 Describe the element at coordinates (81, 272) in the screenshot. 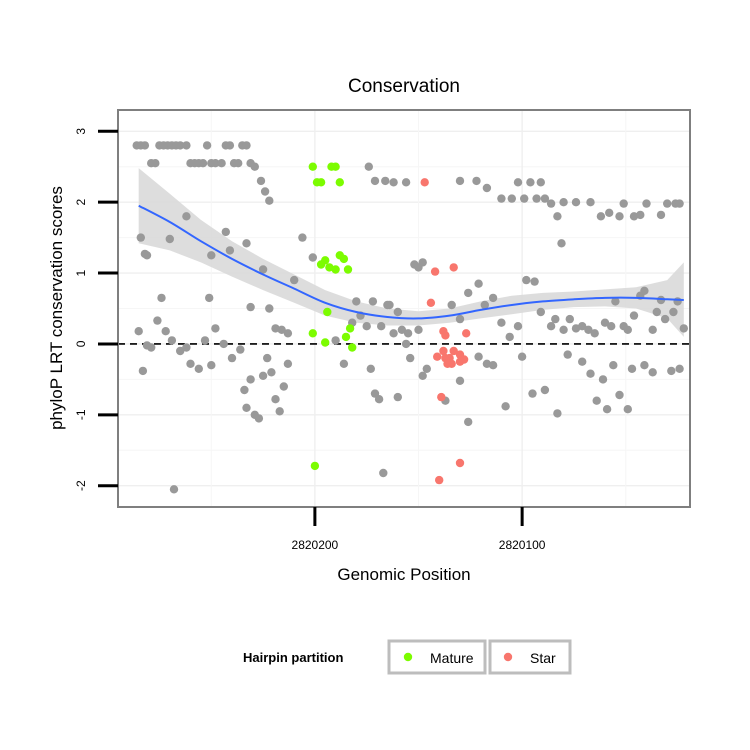

I see `y-tick-label: 1` at that location.